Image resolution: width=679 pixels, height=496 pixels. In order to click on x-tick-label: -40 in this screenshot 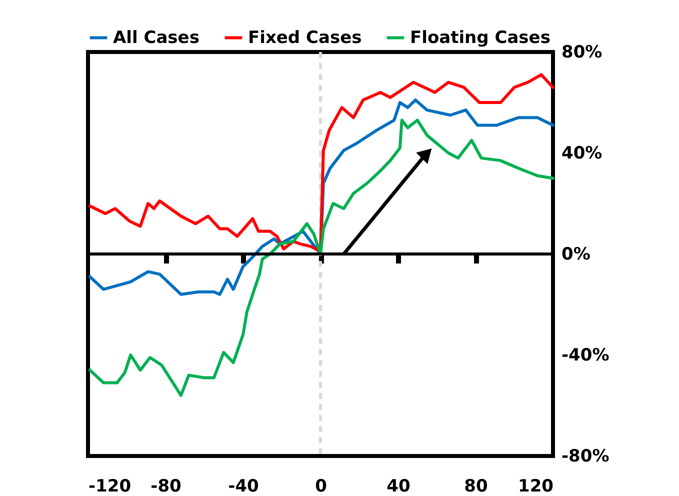, I will do `click(244, 486)`.